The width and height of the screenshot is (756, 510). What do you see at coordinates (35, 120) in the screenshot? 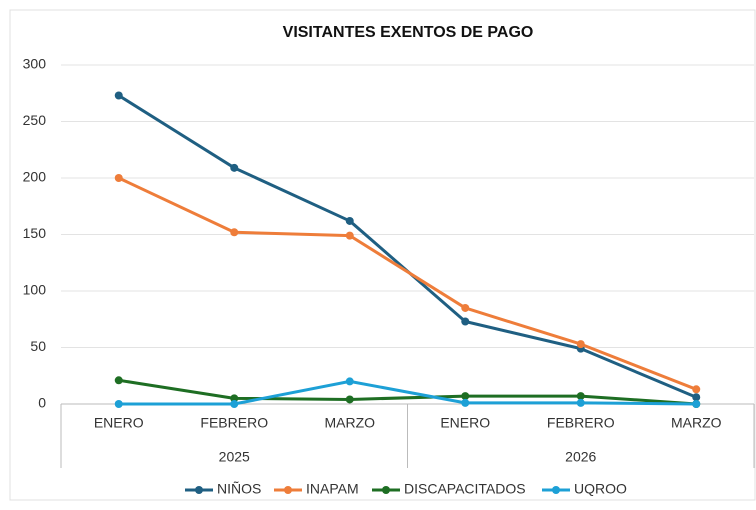
I see `y-tick-label: 250` at bounding box center [35, 120].